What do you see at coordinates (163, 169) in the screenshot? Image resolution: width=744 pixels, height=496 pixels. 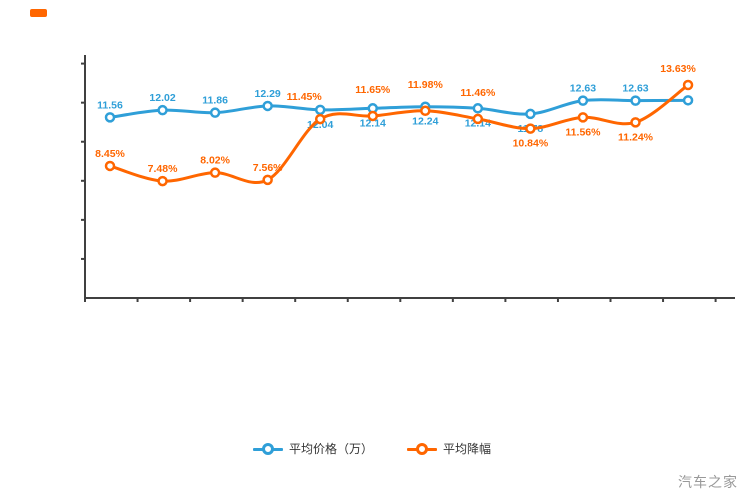 I see `svg-text: 7.48%` at bounding box center [163, 169].